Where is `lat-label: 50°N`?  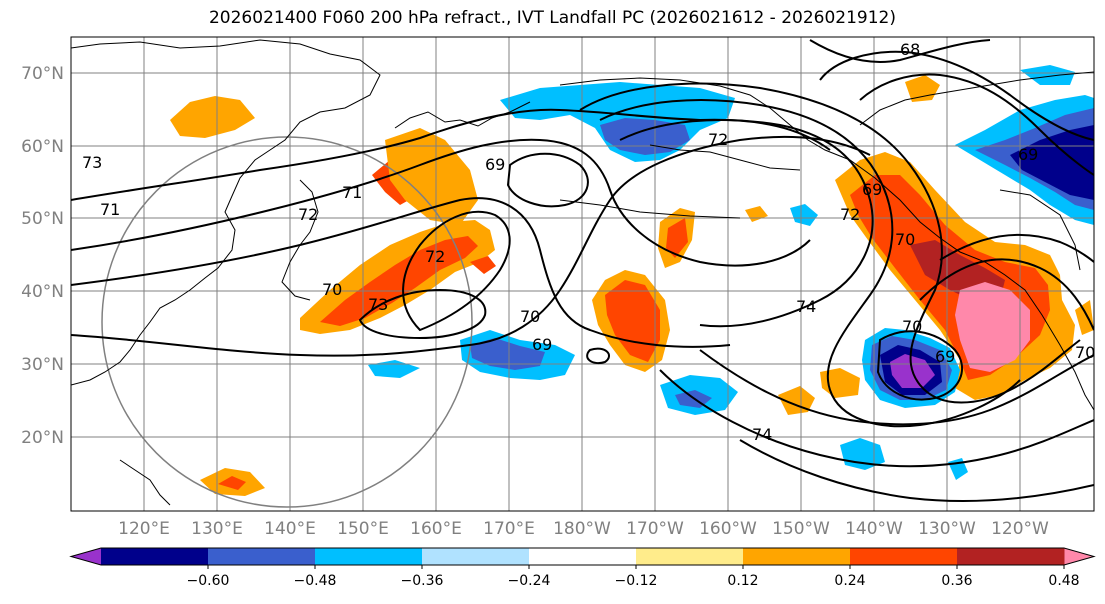
lat-label: 50°N is located at coordinates (42, 219).